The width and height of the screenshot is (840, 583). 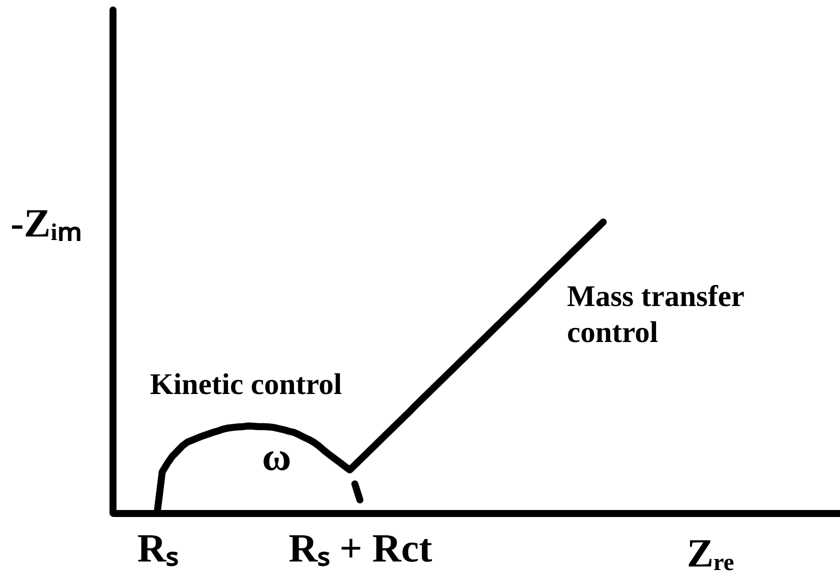 What do you see at coordinates (46, 223) in the screenshot?
I see `y-axis-title: -Zᵢₘ` at bounding box center [46, 223].